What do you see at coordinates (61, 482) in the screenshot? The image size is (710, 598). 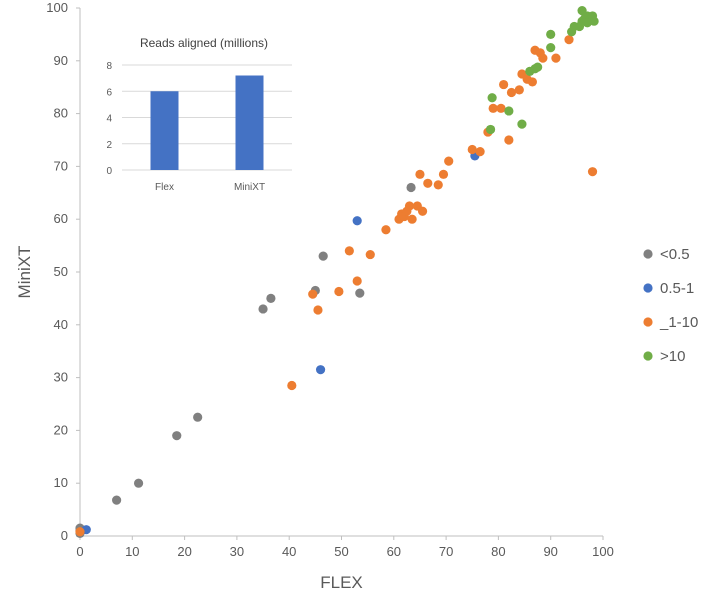 I see `y-tick-label: 10` at bounding box center [61, 482].